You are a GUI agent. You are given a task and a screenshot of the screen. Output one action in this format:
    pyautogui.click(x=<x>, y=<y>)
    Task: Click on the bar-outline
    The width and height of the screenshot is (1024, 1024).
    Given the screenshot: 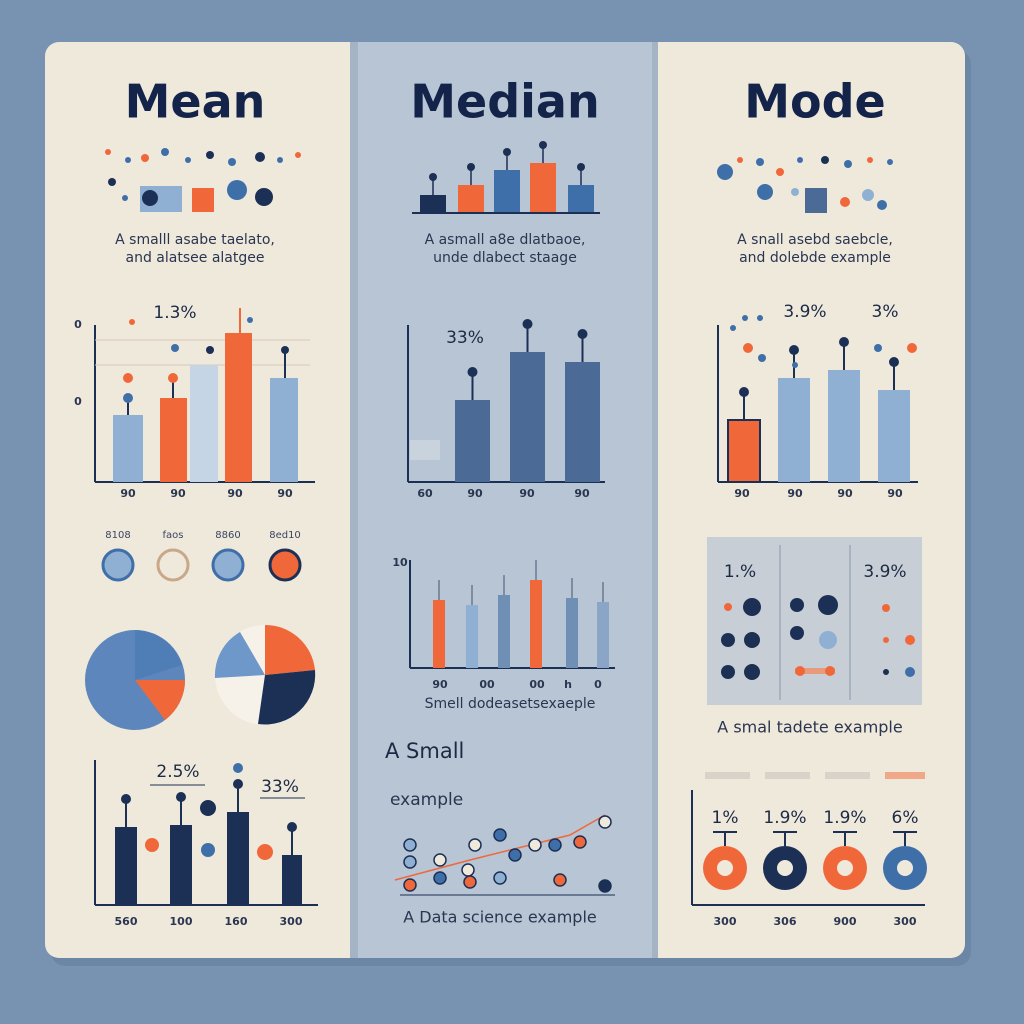 What is the action you would take?
    pyautogui.click(x=744, y=451)
    